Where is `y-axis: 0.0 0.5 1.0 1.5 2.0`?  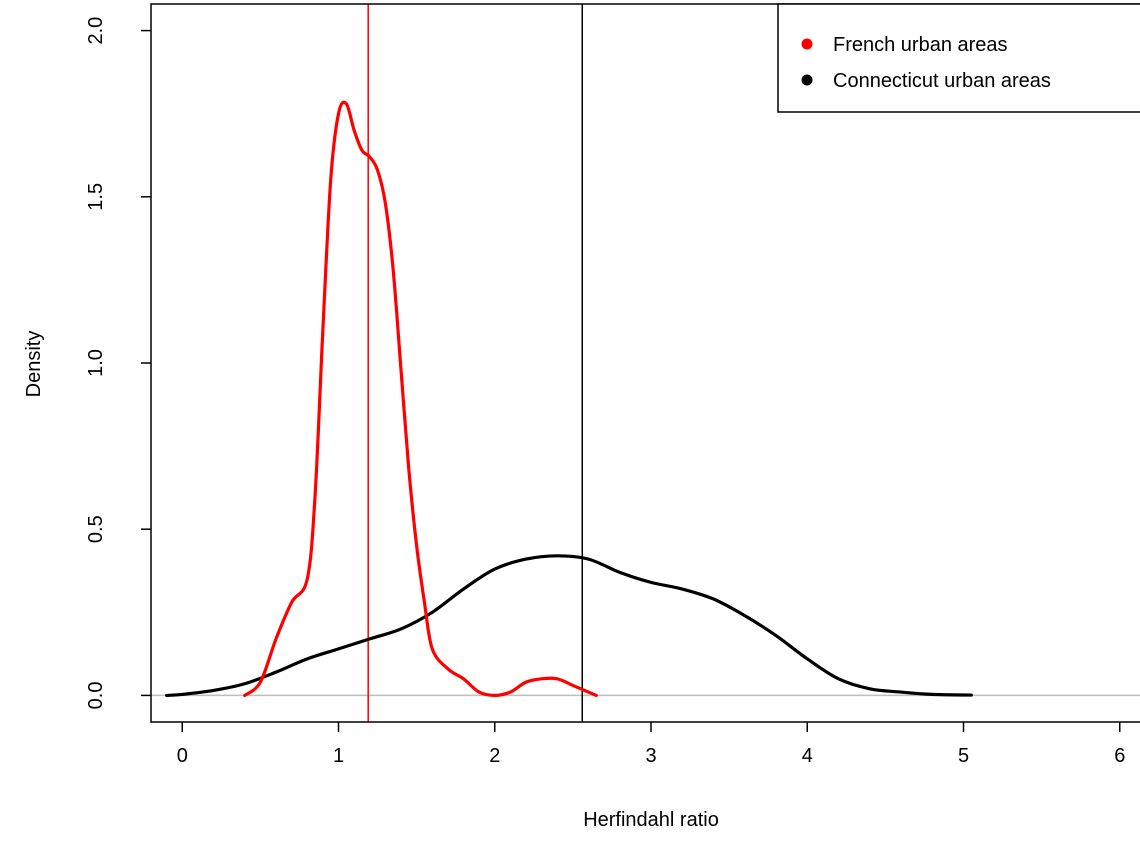 y-axis: 0.0 0.5 1.0 1.5 2.0 is located at coordinates (118, 363).